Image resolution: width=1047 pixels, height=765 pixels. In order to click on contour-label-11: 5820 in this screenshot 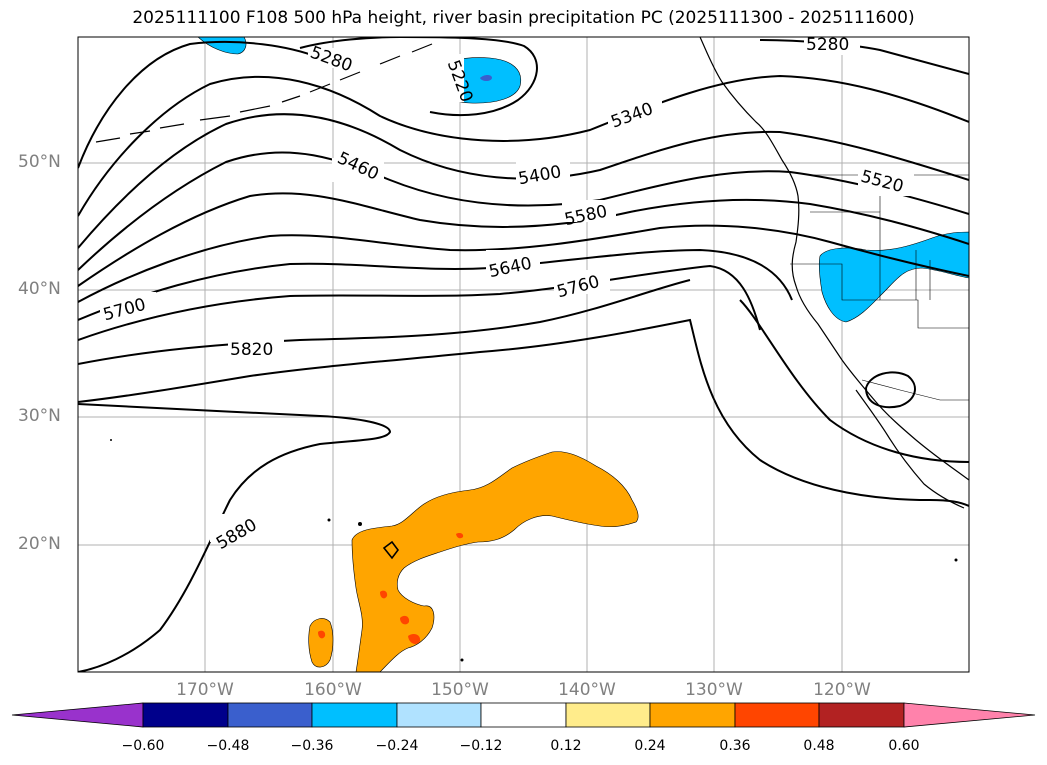, I will do `click(251, 350)`.